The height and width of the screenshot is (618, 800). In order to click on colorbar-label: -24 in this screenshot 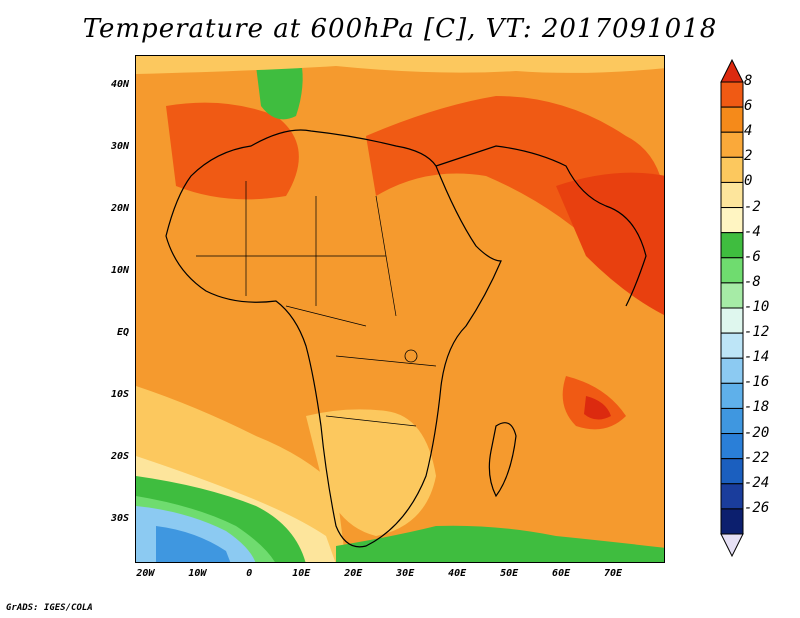, I will do `click(757, 482)`.